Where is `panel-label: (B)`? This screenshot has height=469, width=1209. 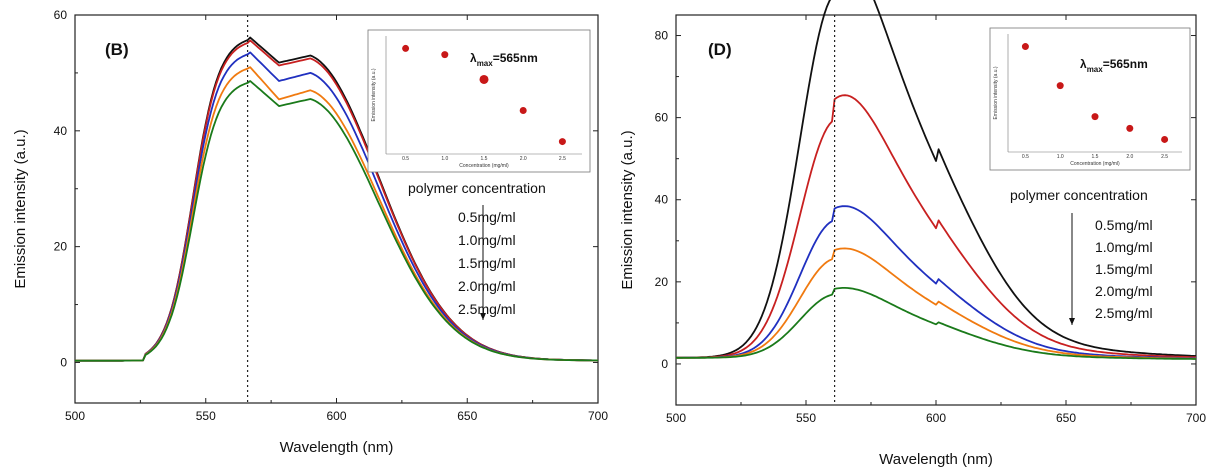 panel-label: (B) is located at coordinates (117, 49).